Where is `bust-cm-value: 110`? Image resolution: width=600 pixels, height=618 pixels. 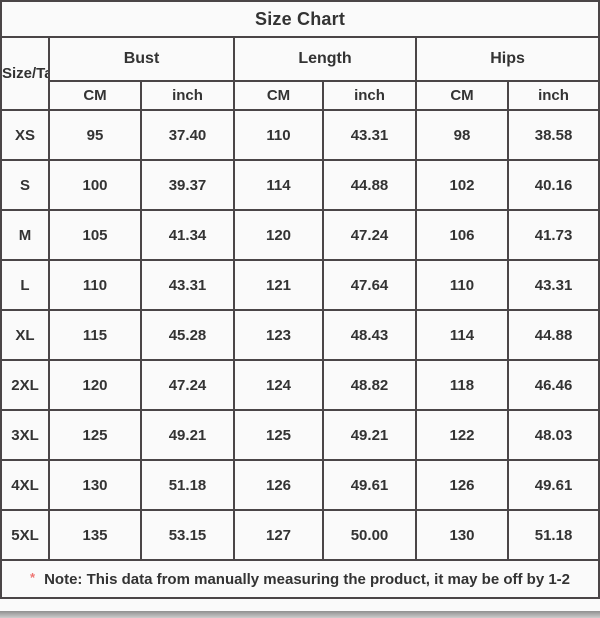
bust-cm-value: 110 is located at coordinates (95, 285).